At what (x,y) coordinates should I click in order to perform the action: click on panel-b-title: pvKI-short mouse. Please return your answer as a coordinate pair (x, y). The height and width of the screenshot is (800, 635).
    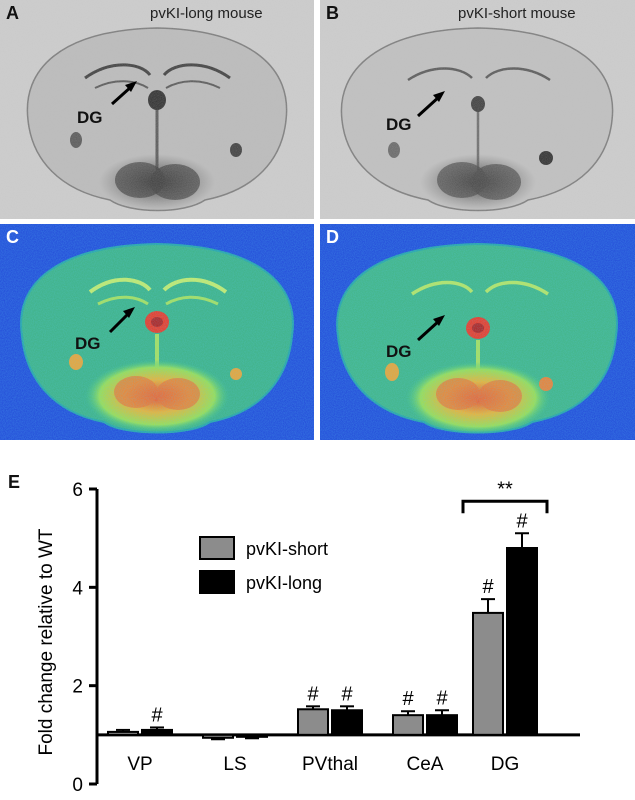
    Looking at the image, I should click on (517, 13).